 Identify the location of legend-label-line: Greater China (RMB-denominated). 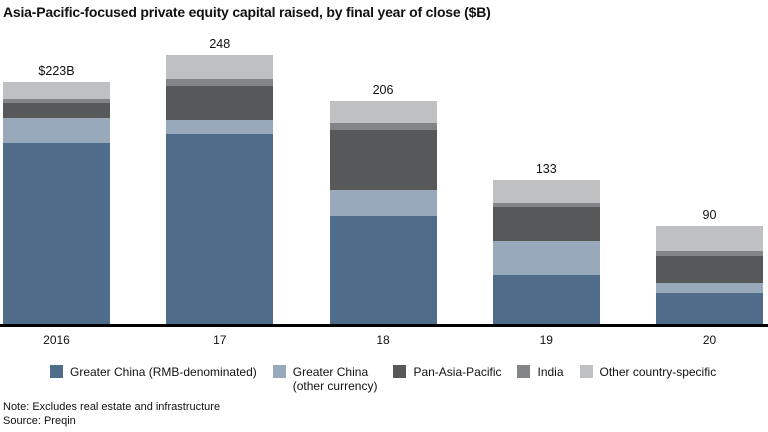
(163, 372).